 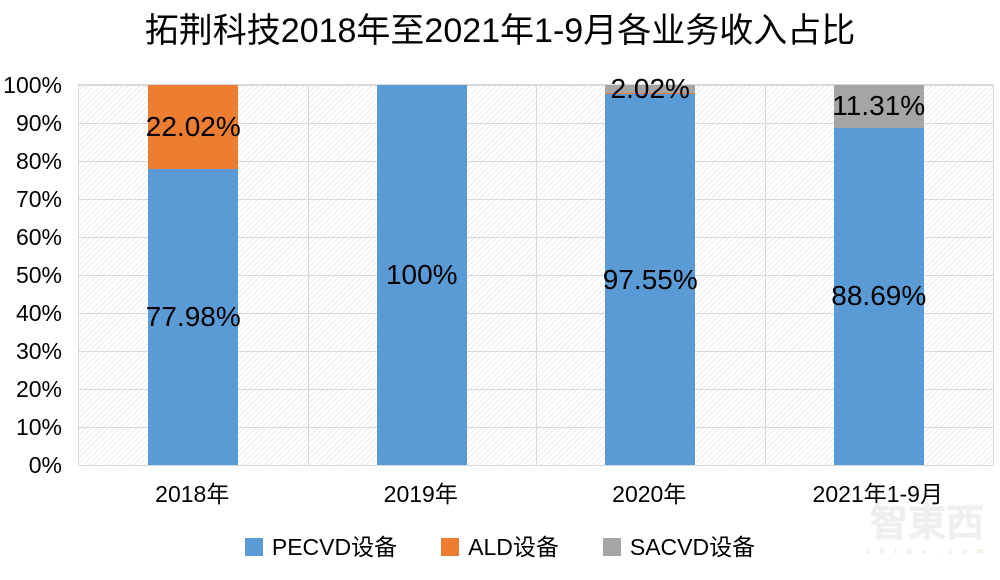 I want to click on y-tick-label: 90%, so click(x=38, y=123).